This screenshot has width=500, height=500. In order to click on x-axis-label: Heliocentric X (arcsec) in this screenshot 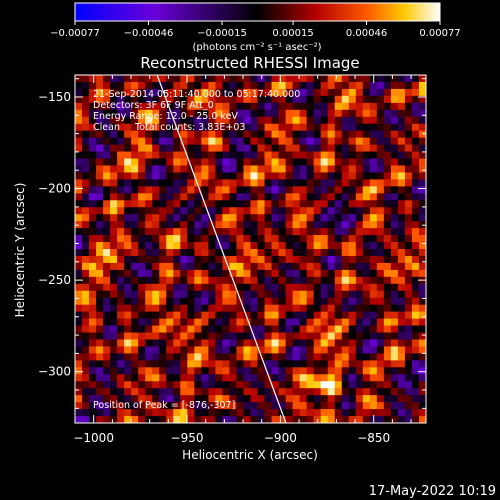, I will do `click(250, 455)`.